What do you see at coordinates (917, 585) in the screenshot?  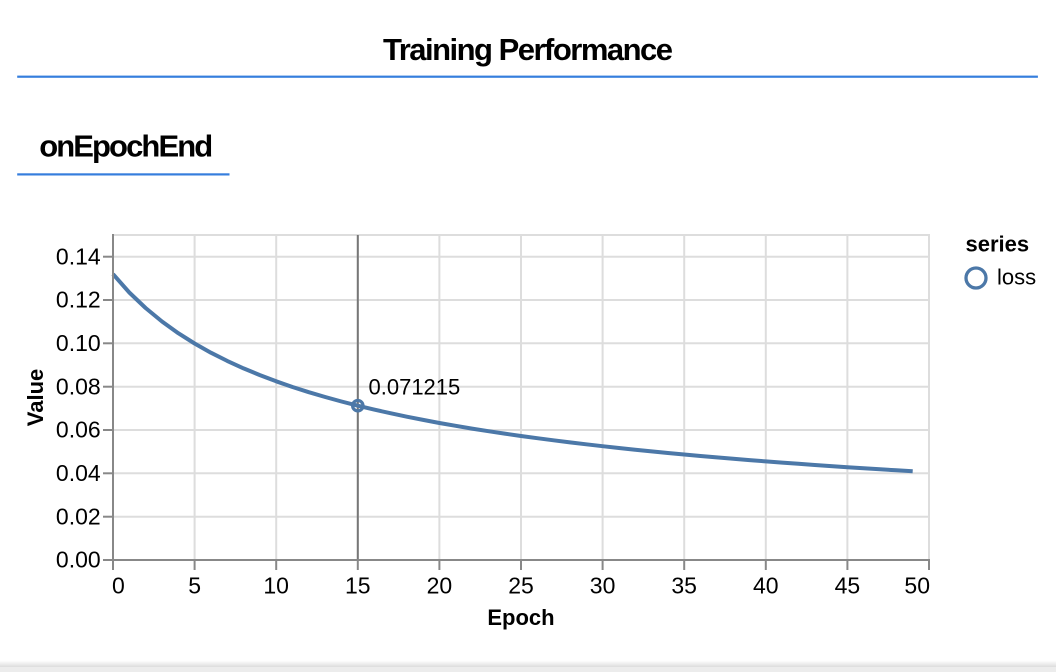 I see `svg-text: 50` at bounding box center [917, 585].